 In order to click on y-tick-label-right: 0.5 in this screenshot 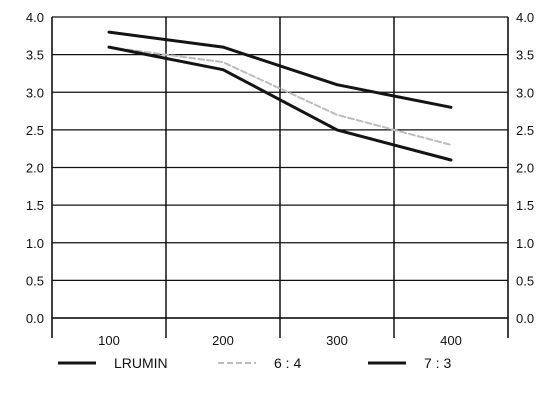, I will do `click(525, 280)`.